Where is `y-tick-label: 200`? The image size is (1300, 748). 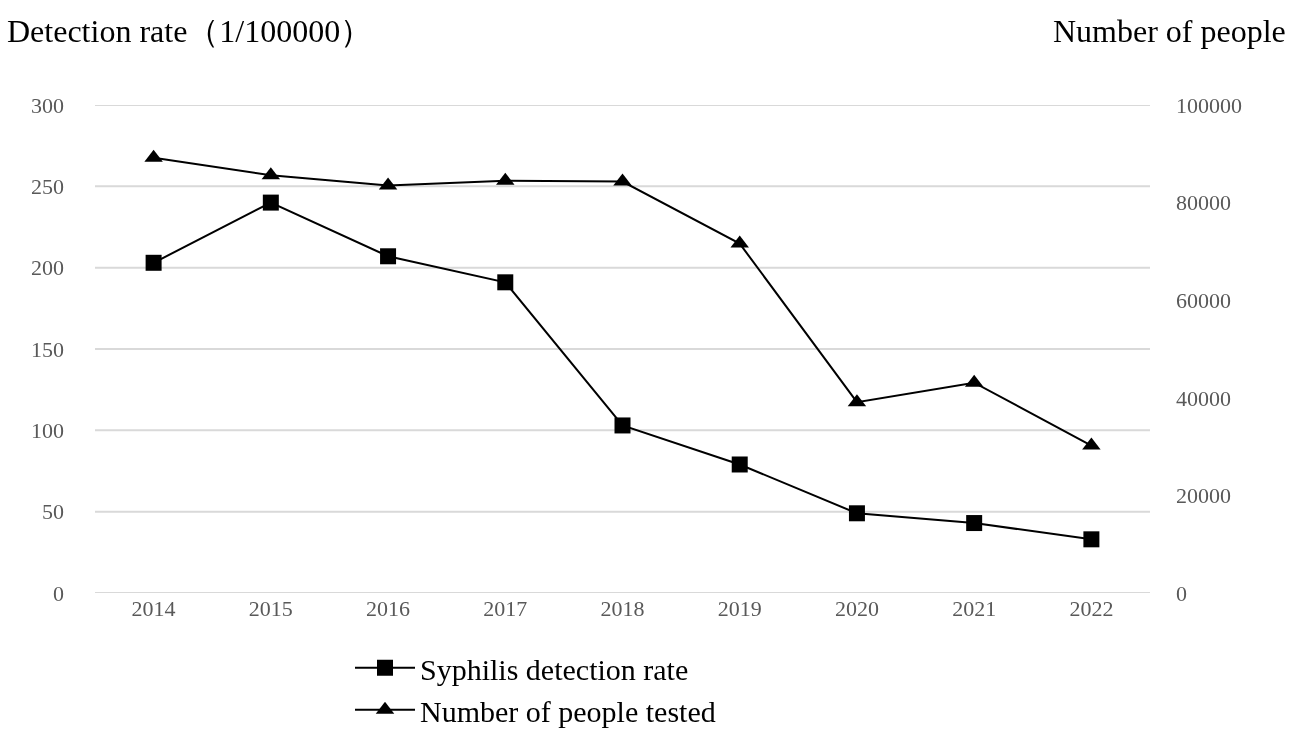 y-tick-label: 200 is located at coordinates (47, 268).